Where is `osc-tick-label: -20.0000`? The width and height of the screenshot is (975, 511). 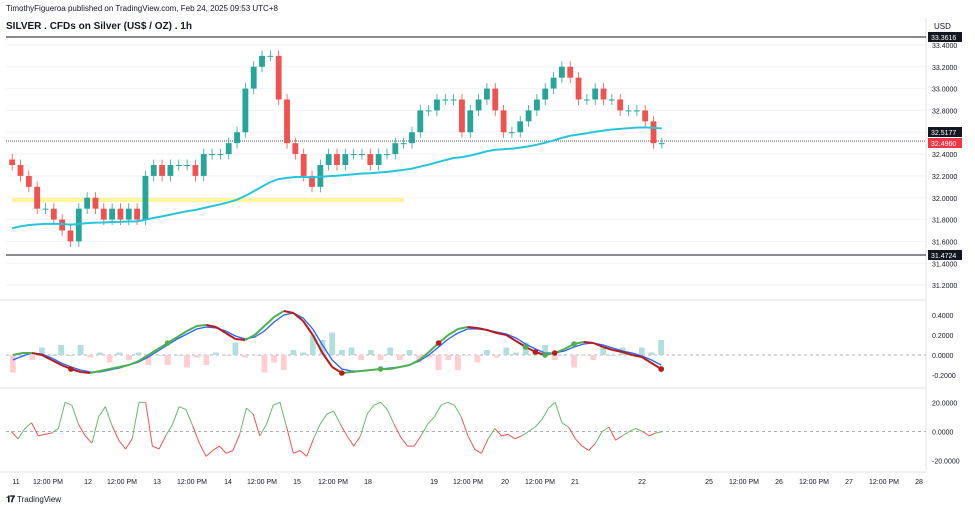 osc-tick-label: -20.0000 is located at coordinates (946, 462).